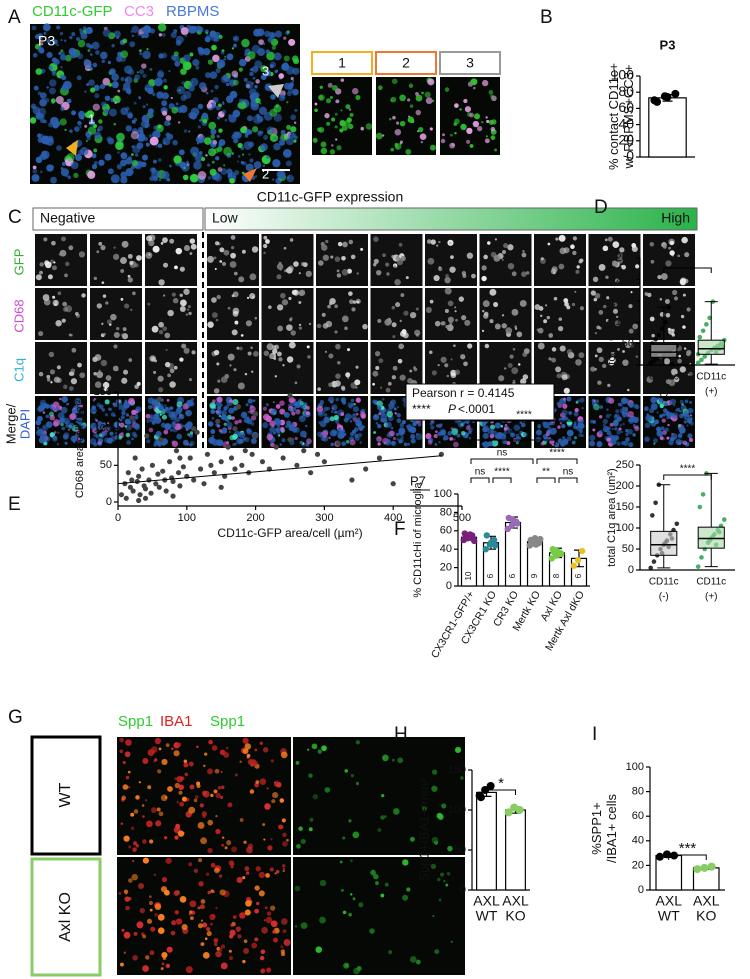 This screenshot has height=979, width=750. I want to click on y-tick-label: 80, so click(638, 792).